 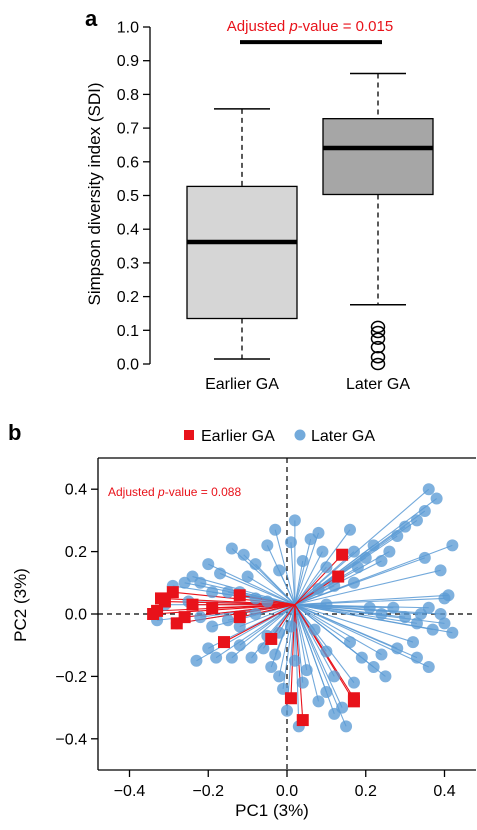 I want to click on y-tick-label: 0.2, so click(x=76, y=552).